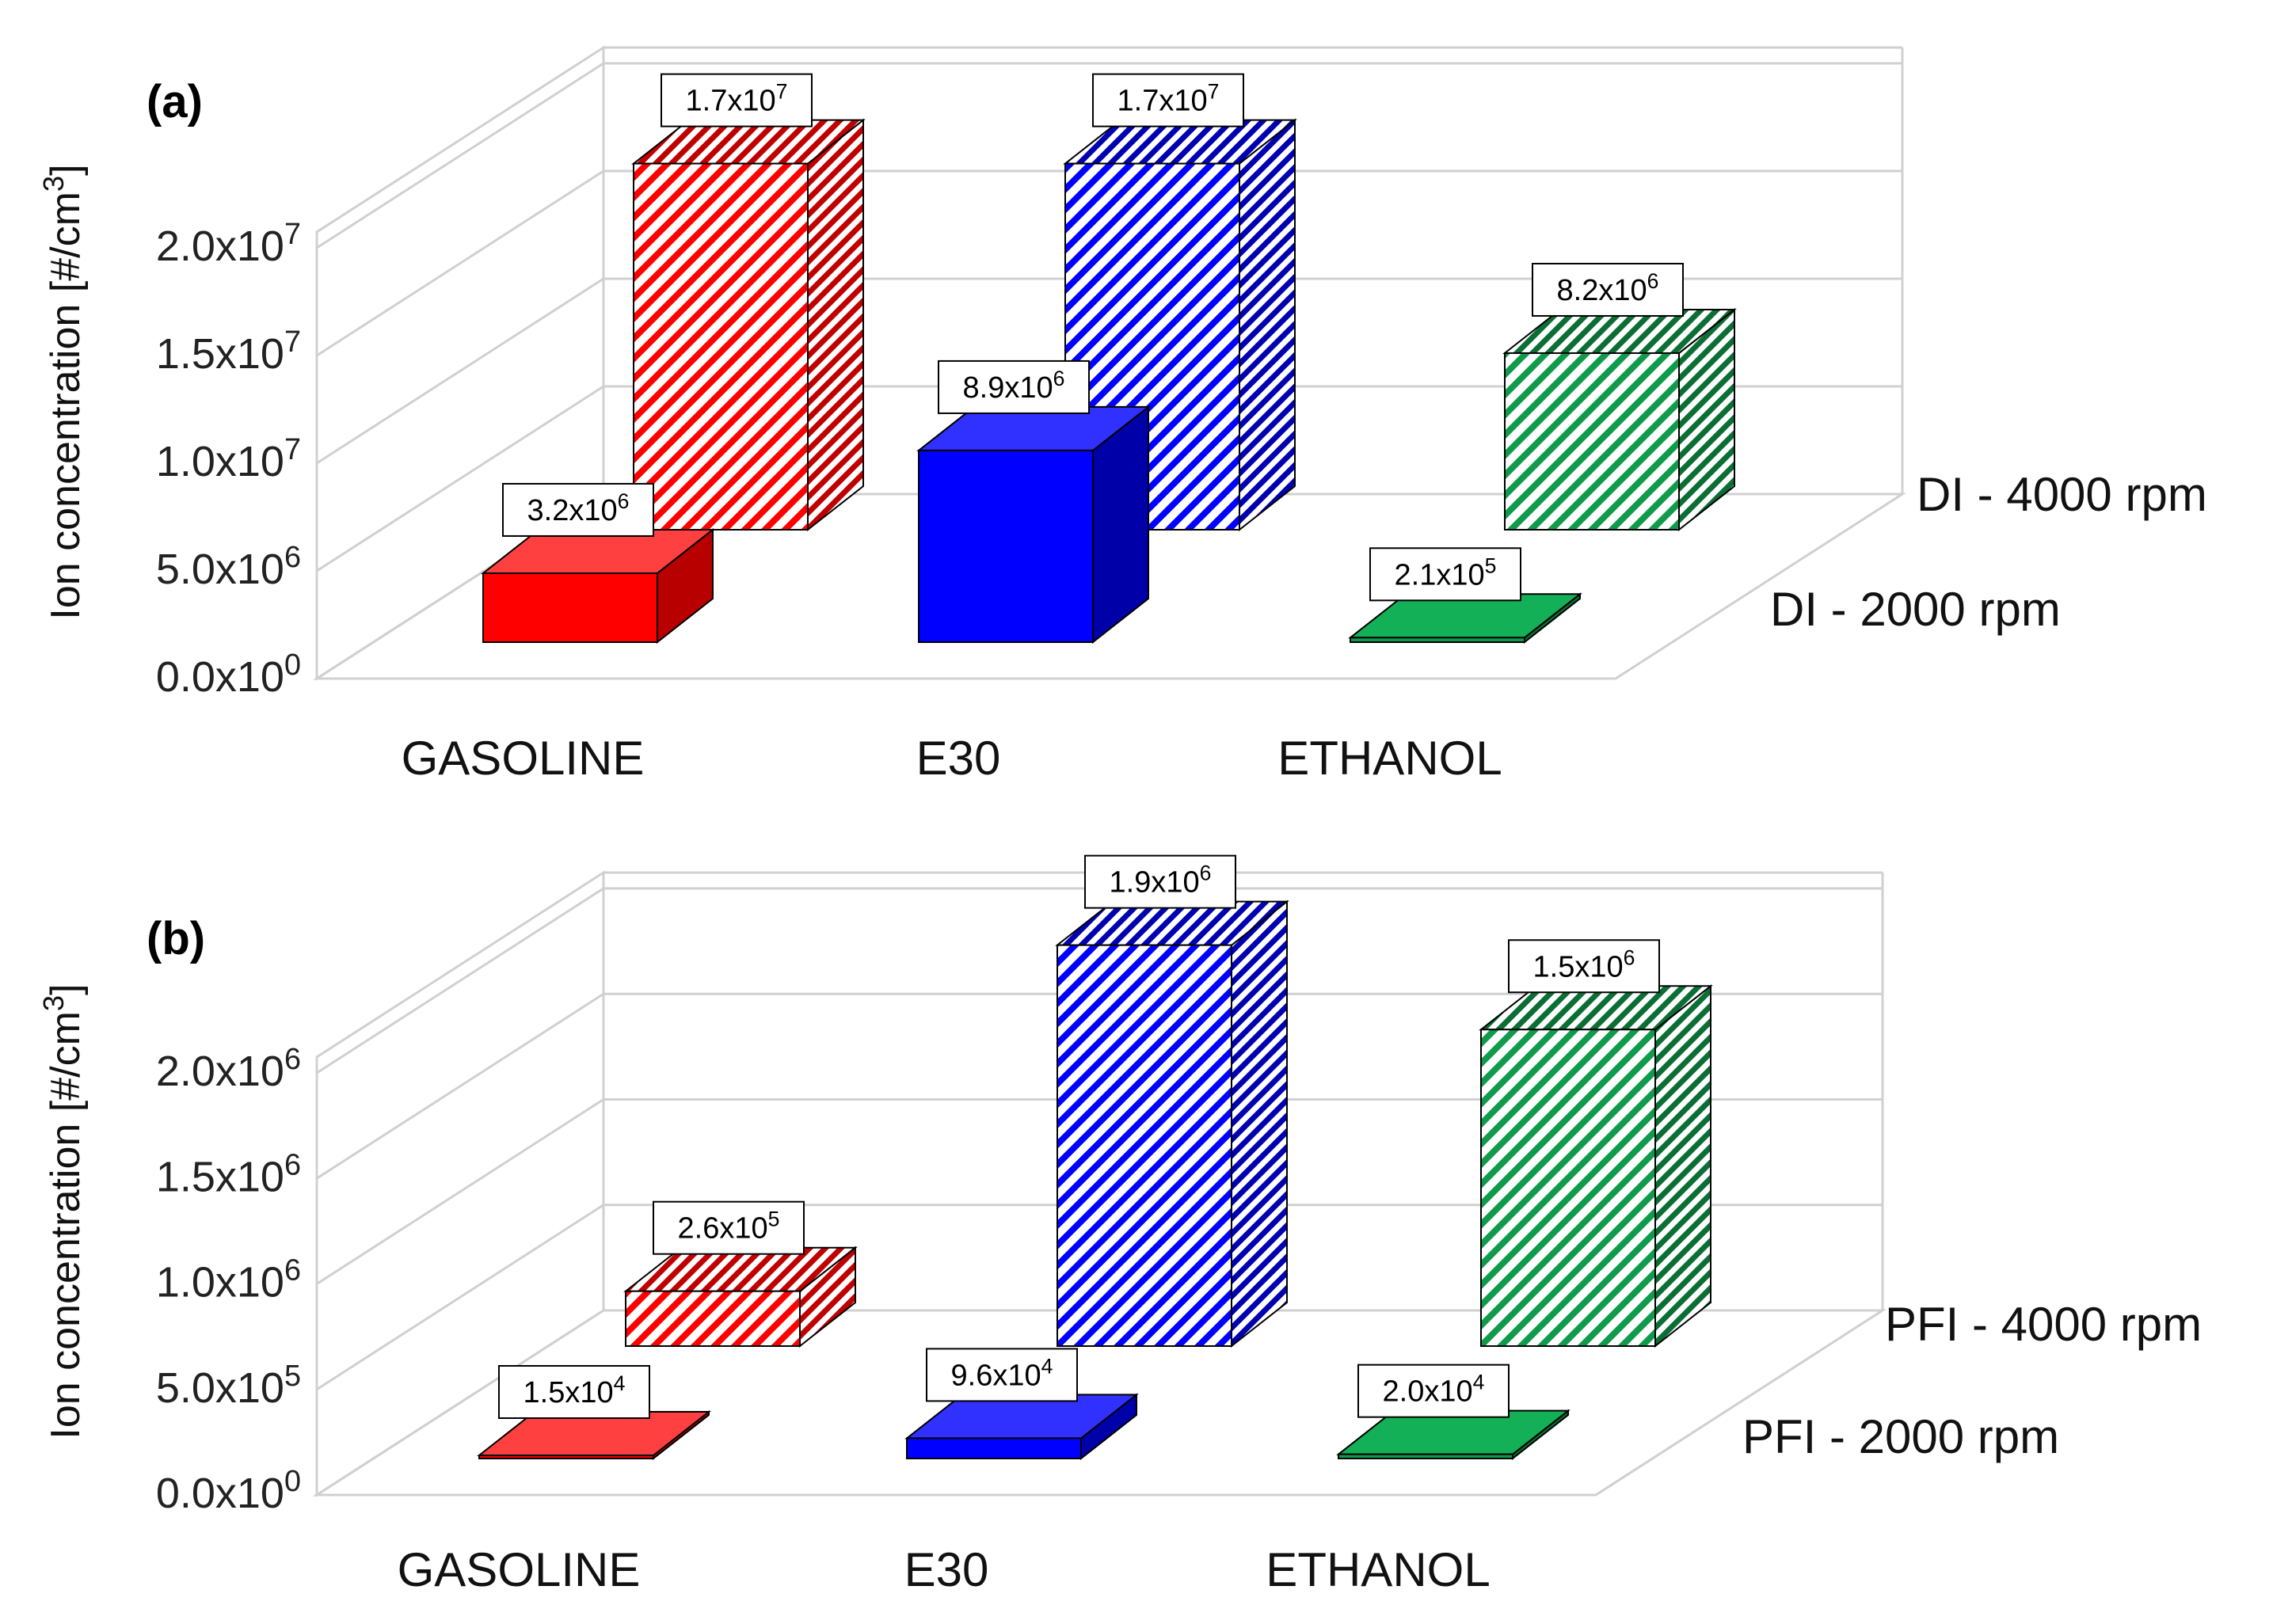  Describe the element at coordinates (1900, 1436) in the screenshot. I see `series-label: PFI - 2000 rpm` at that location.